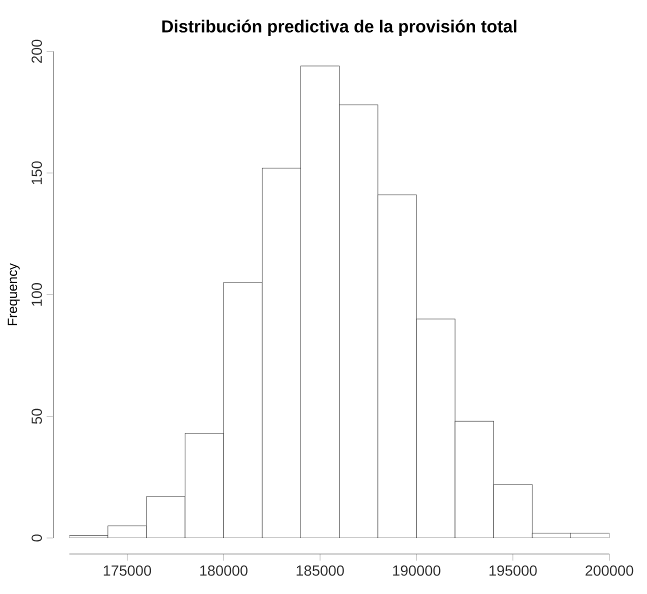 This screenshot has height=594, width=647. What do you see at coordinates (37, 416) in the screenshot?
I see `y-tick-label: 50` at bounding box center [37, 416].